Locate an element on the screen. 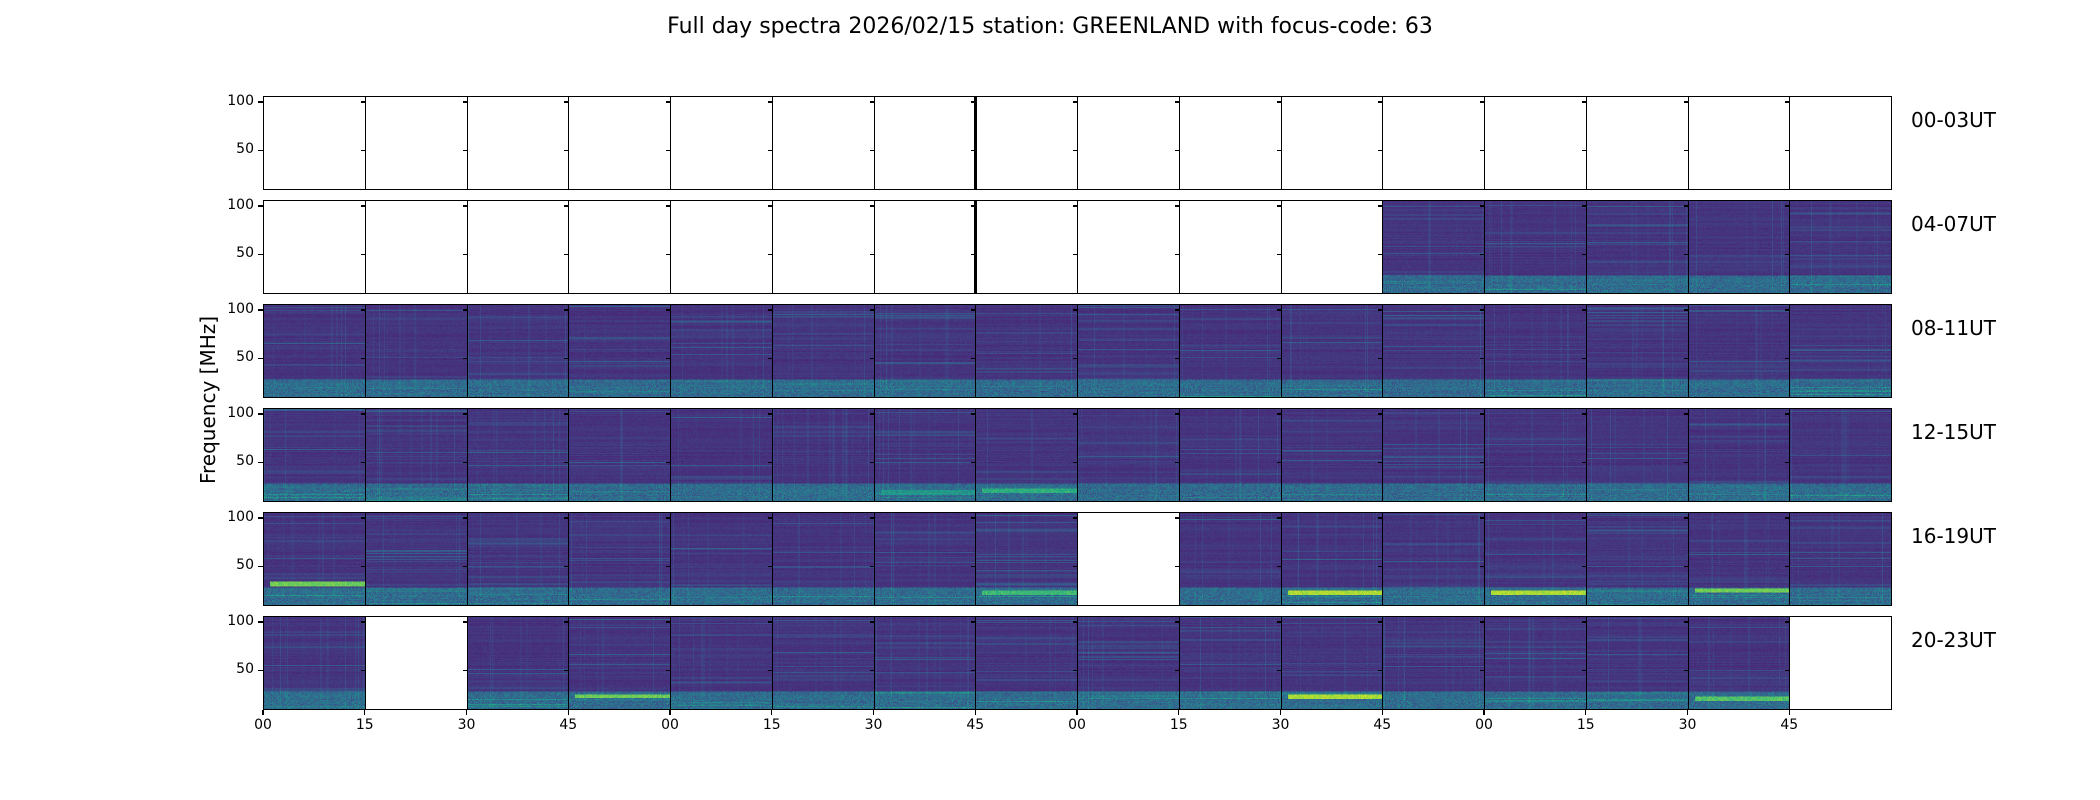 This screenshot has height=800, width=2100. x-tick-label: 45 is located at coordinates (975, 725).